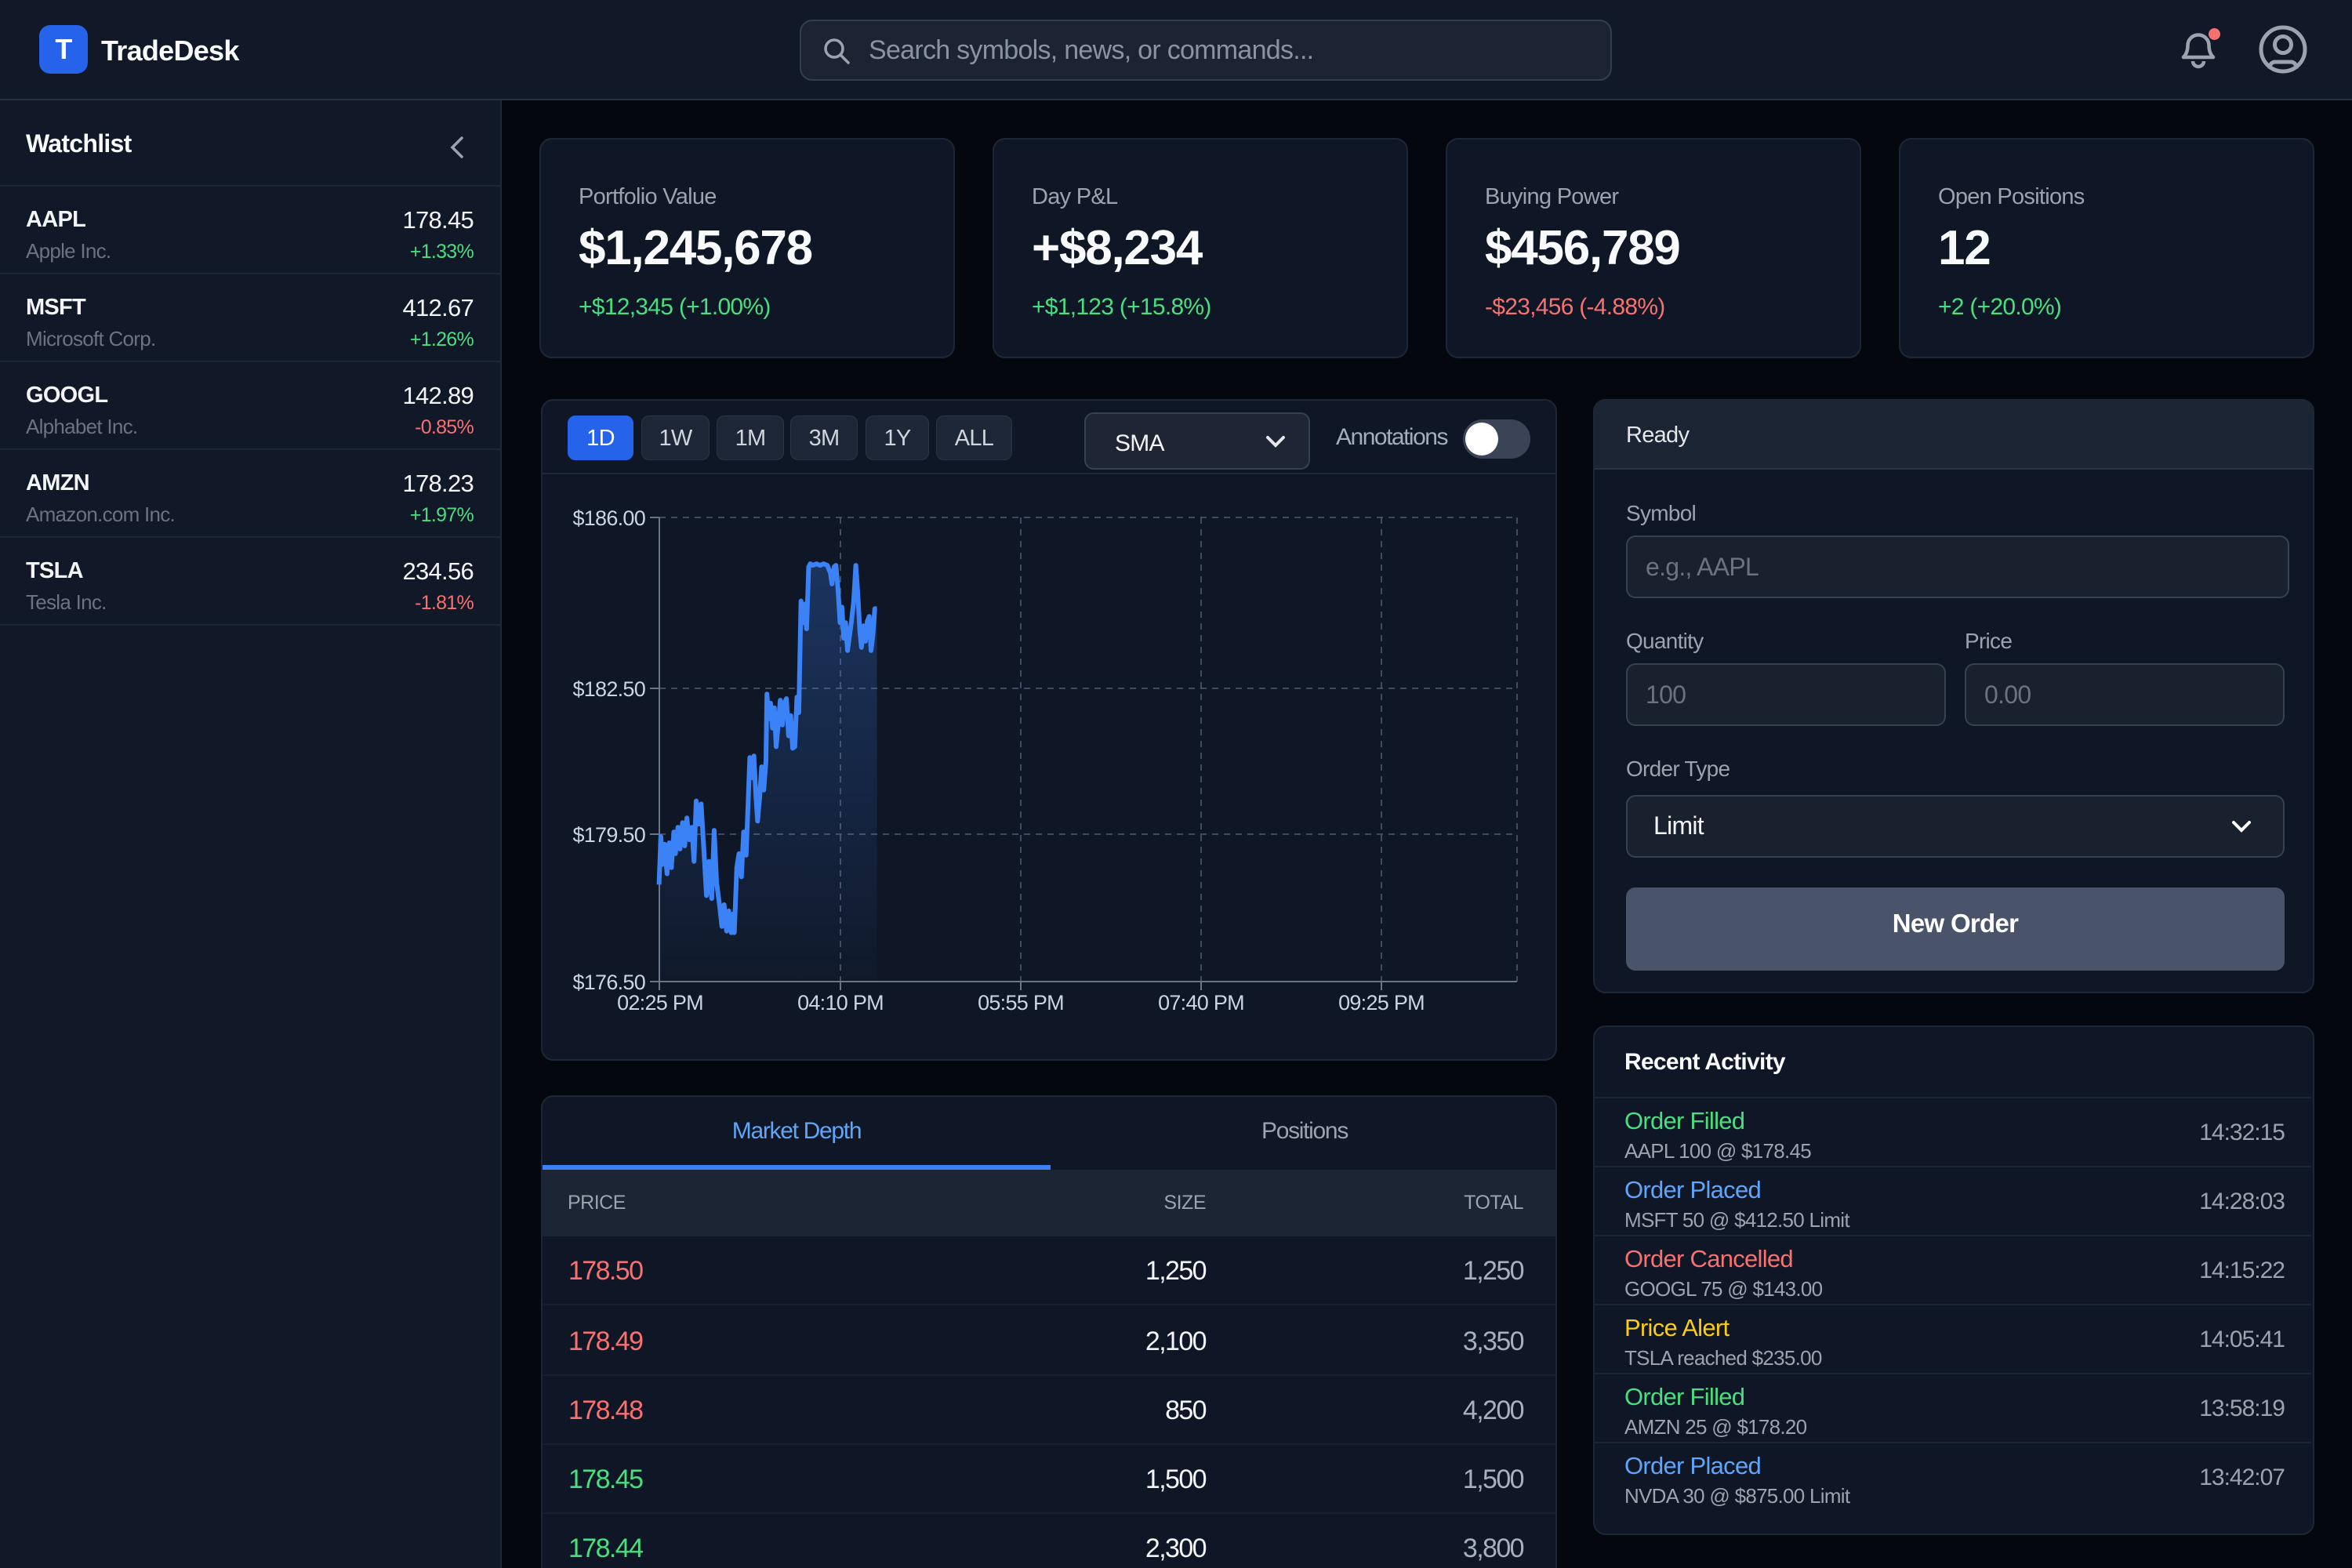 Image resolution: width=2352 pixels, height=1568 pixels. What do you see at coordinates (1021, 1002) in the screenshot?
I see `svg-text: 05:55 PM` at bounding box center [1021, 1002].